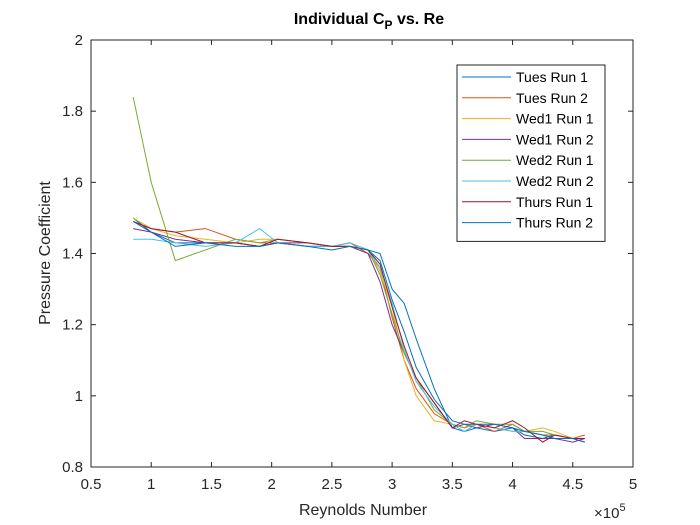 The width and height of the screenshot is (700, 525). What do you see at coordinates (72, 467) in the screenshot?
I see `y-tick-label: 0.8` at bounding box center [72, 467].